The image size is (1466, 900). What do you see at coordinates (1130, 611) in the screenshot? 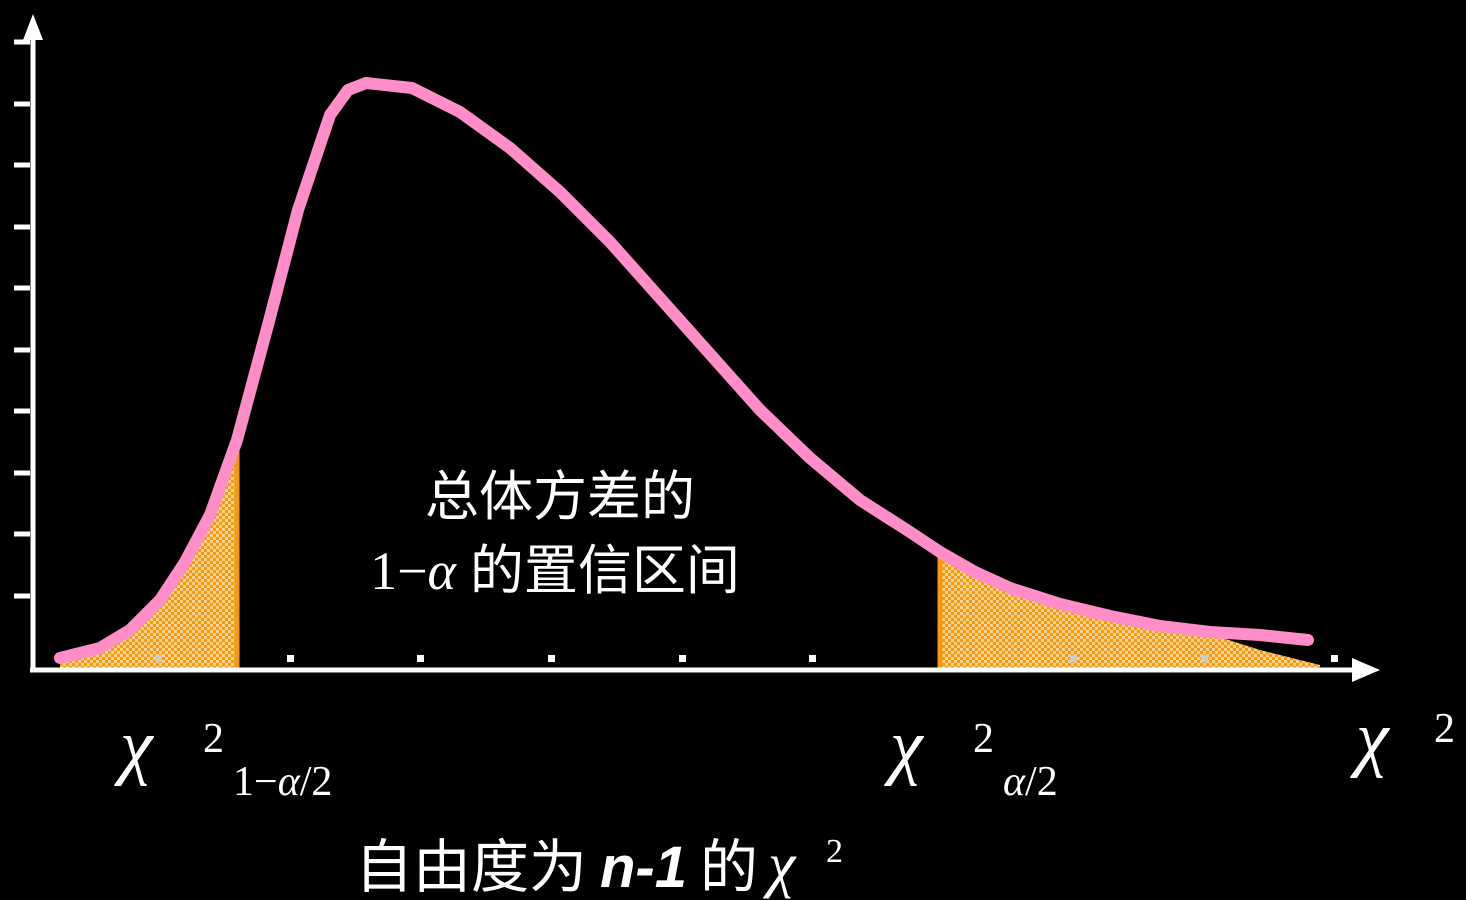
I see `right-tail-area` at bounding box center [1130, 611].